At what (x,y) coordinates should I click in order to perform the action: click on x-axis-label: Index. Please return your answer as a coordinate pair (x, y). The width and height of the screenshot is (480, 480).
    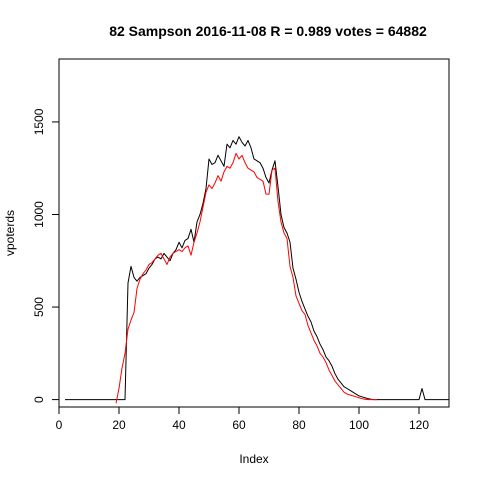
    Looking at the image, I should click on (253, 459).